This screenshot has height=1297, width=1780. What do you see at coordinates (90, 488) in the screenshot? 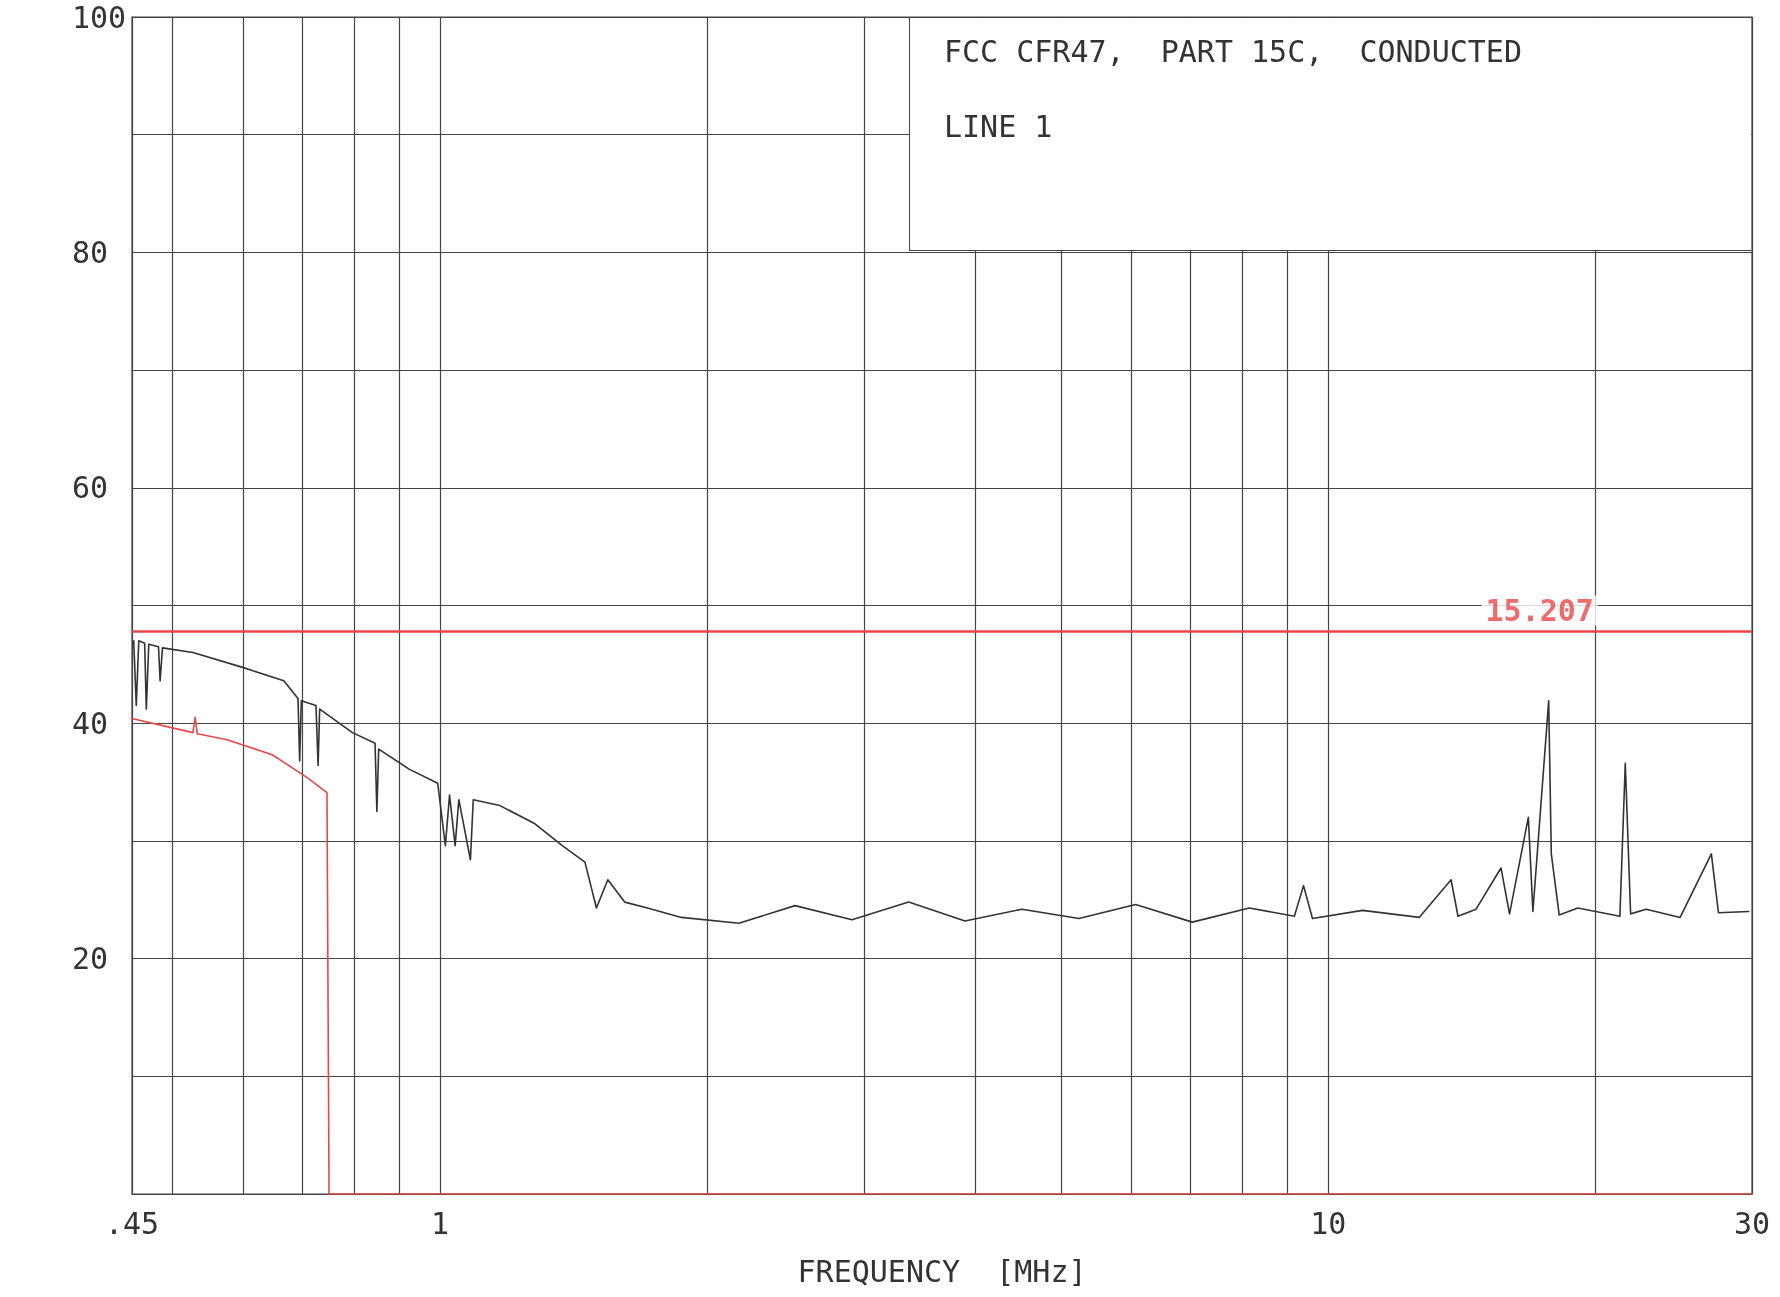
I see `y-tick-label: 60` at bounding box center [90, 488].